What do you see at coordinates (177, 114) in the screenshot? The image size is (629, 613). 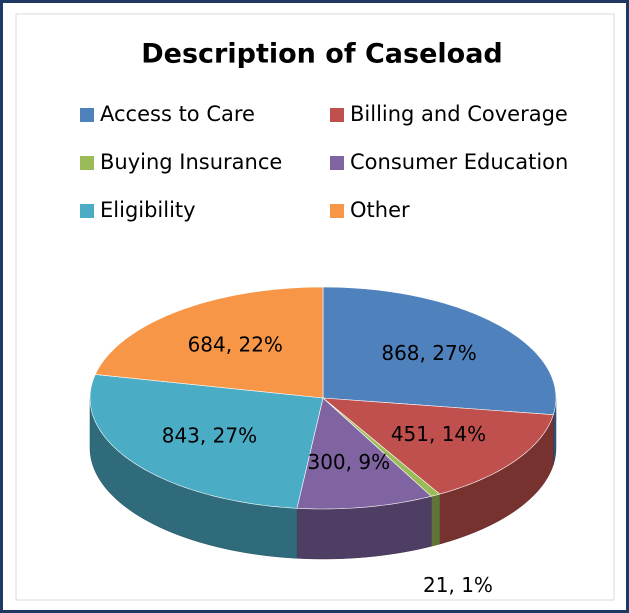 I see `legend-label: Access to Care` at bounding box center [177, 114].